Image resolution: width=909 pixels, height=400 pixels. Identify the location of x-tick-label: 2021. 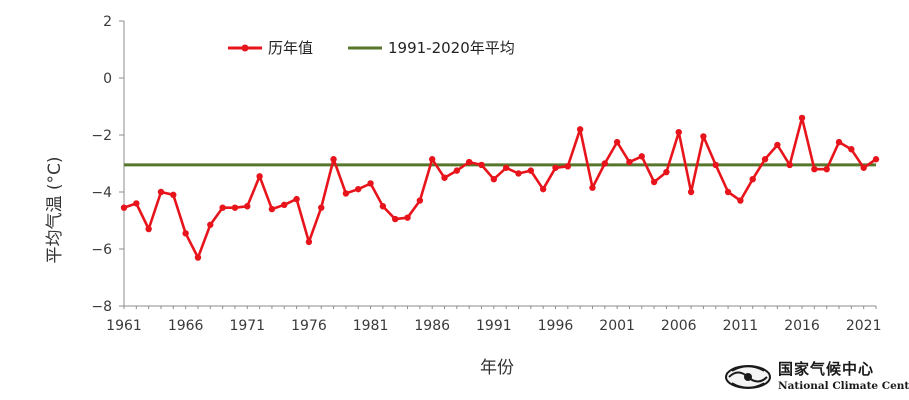
(864, 326).